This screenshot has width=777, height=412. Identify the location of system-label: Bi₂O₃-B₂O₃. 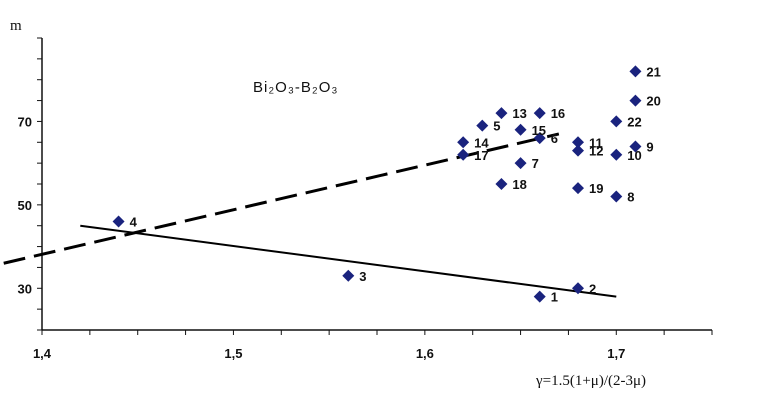
(296, 87).